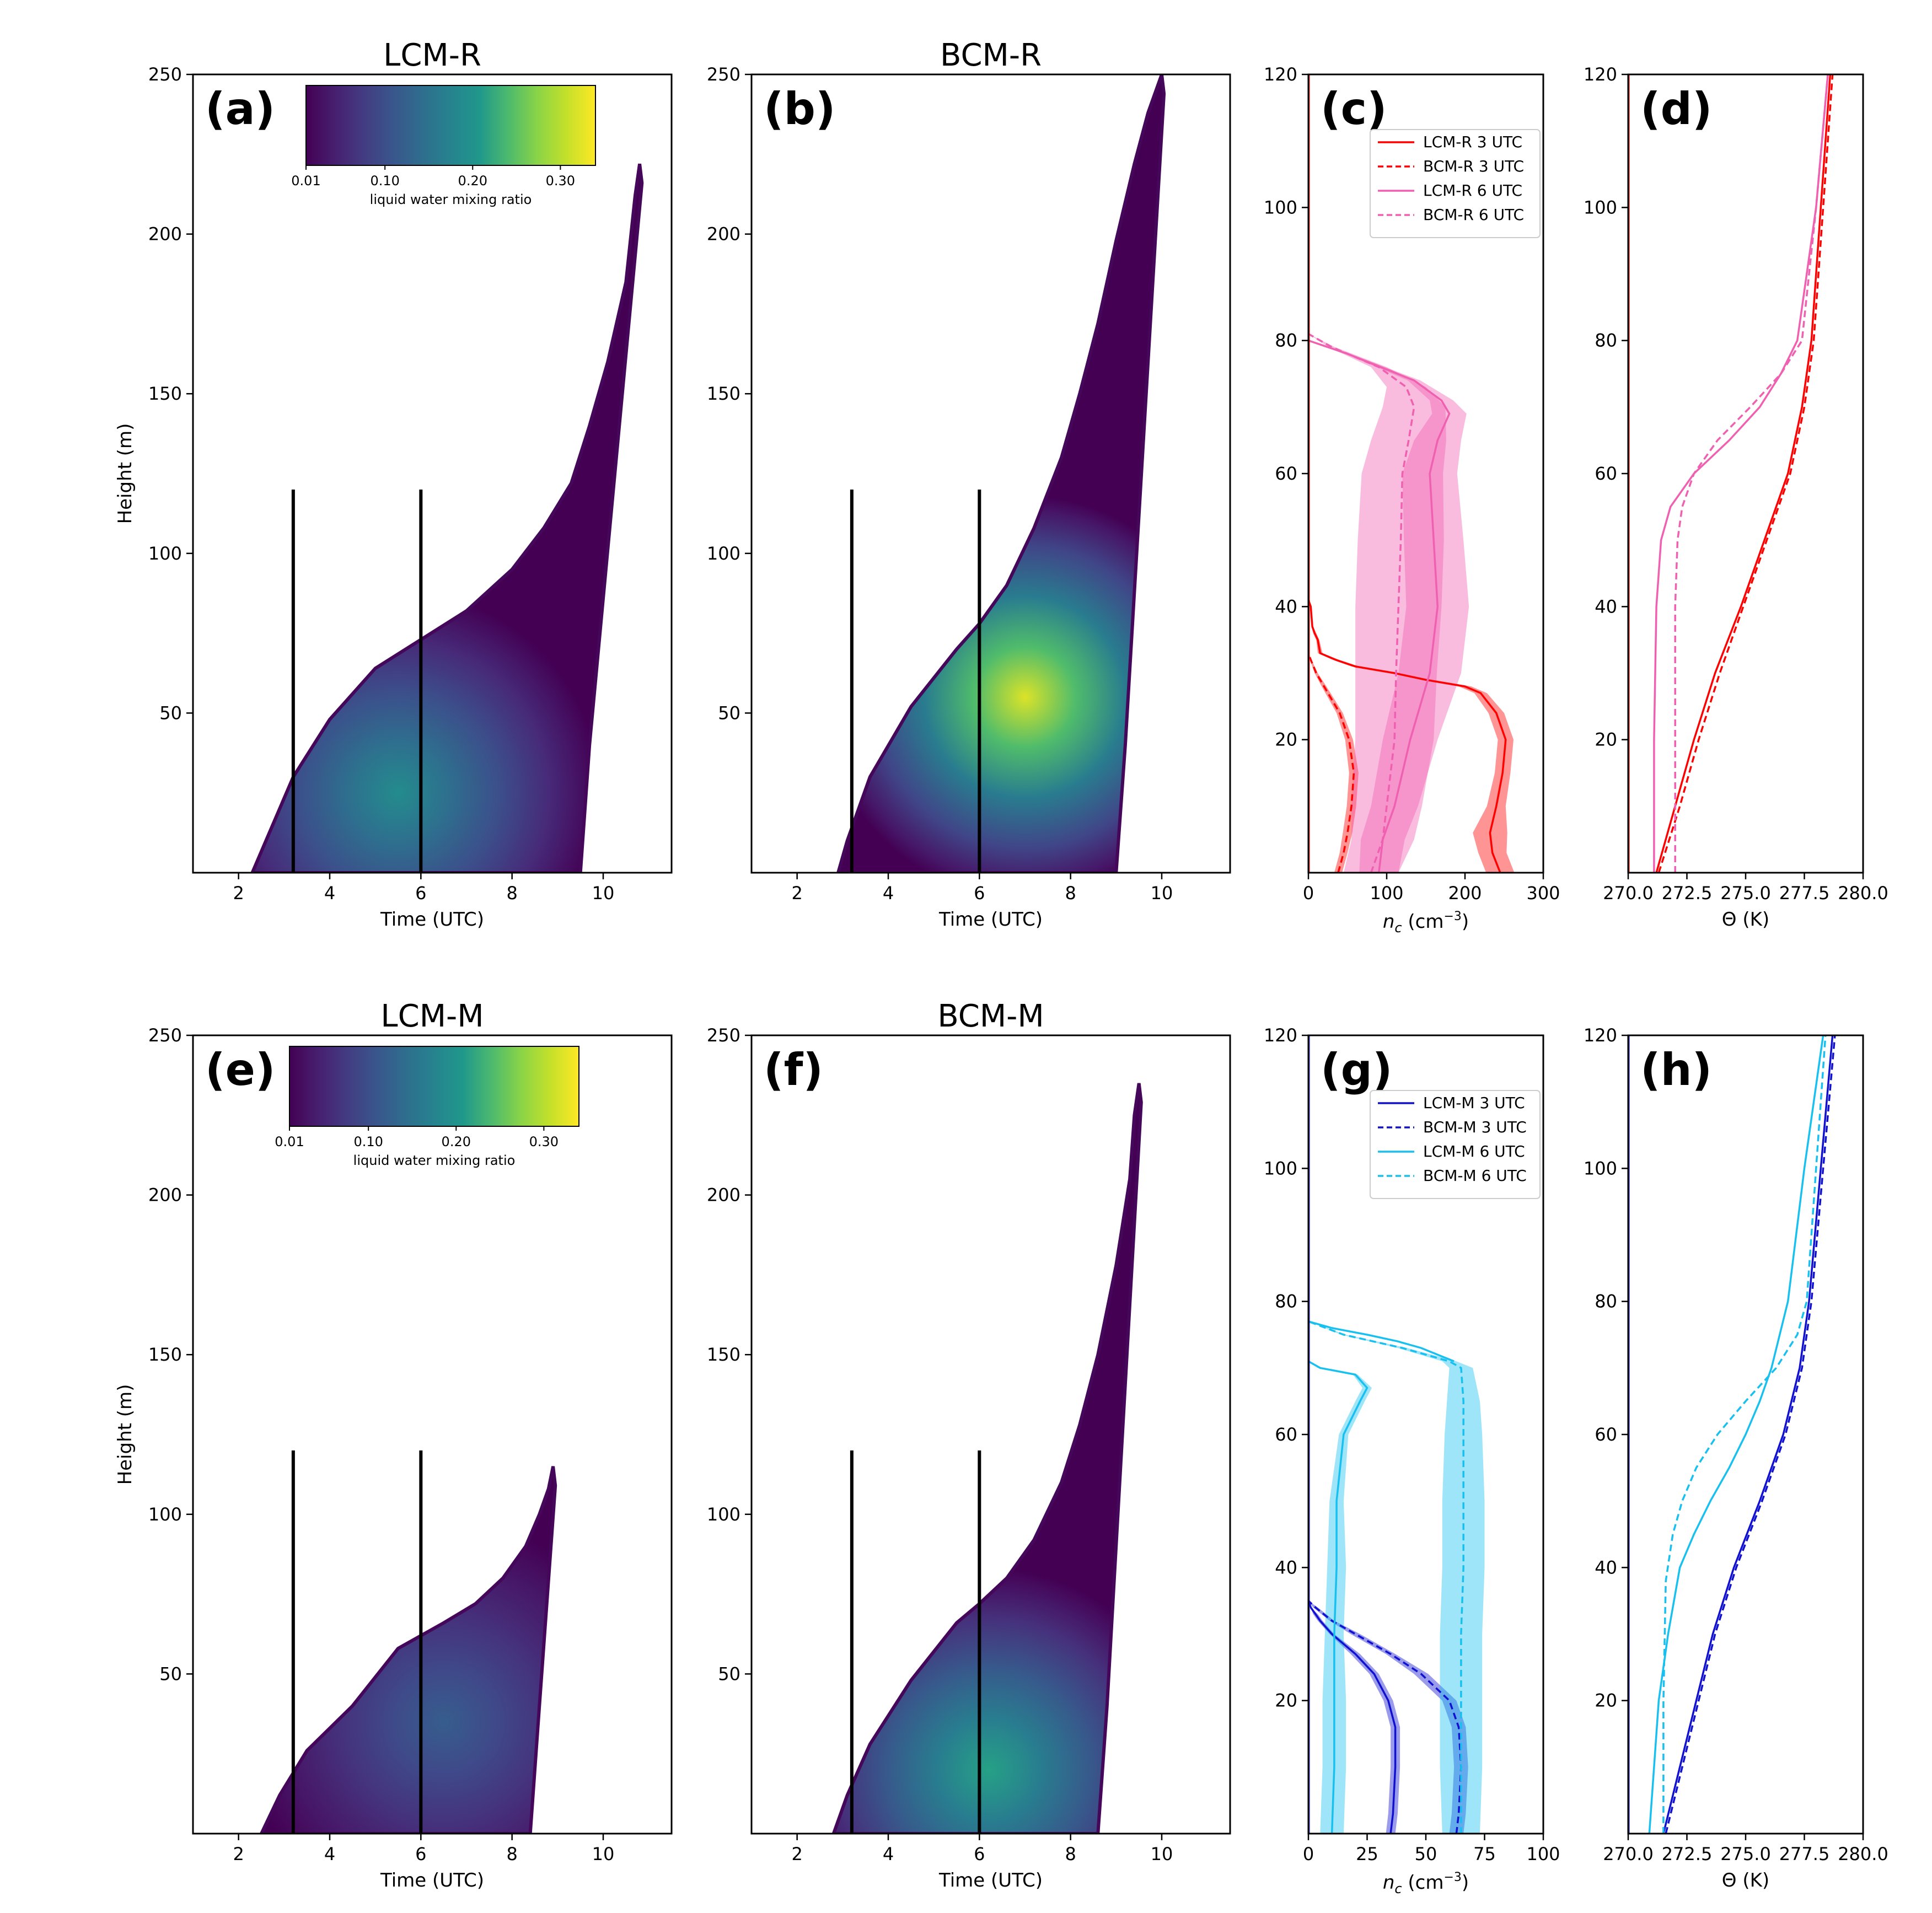 The image size is (1932, 1913). I want to click on panel-f: 2 4 6 8 10 50 100 150 200 250 Time (UTC) BCM-M (f), so click(969, 1444).